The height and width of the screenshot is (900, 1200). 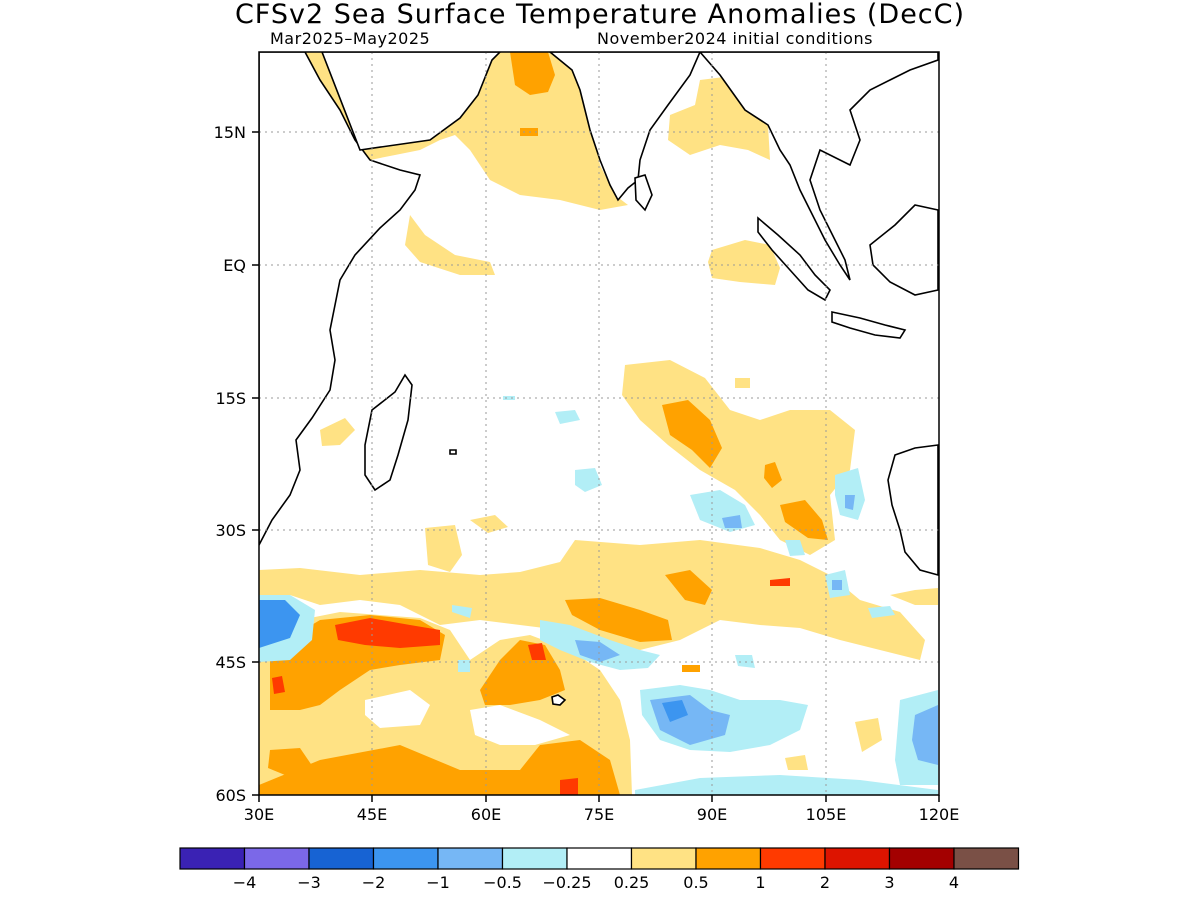 I want to click on sumatra, so click(x=794, y=259).